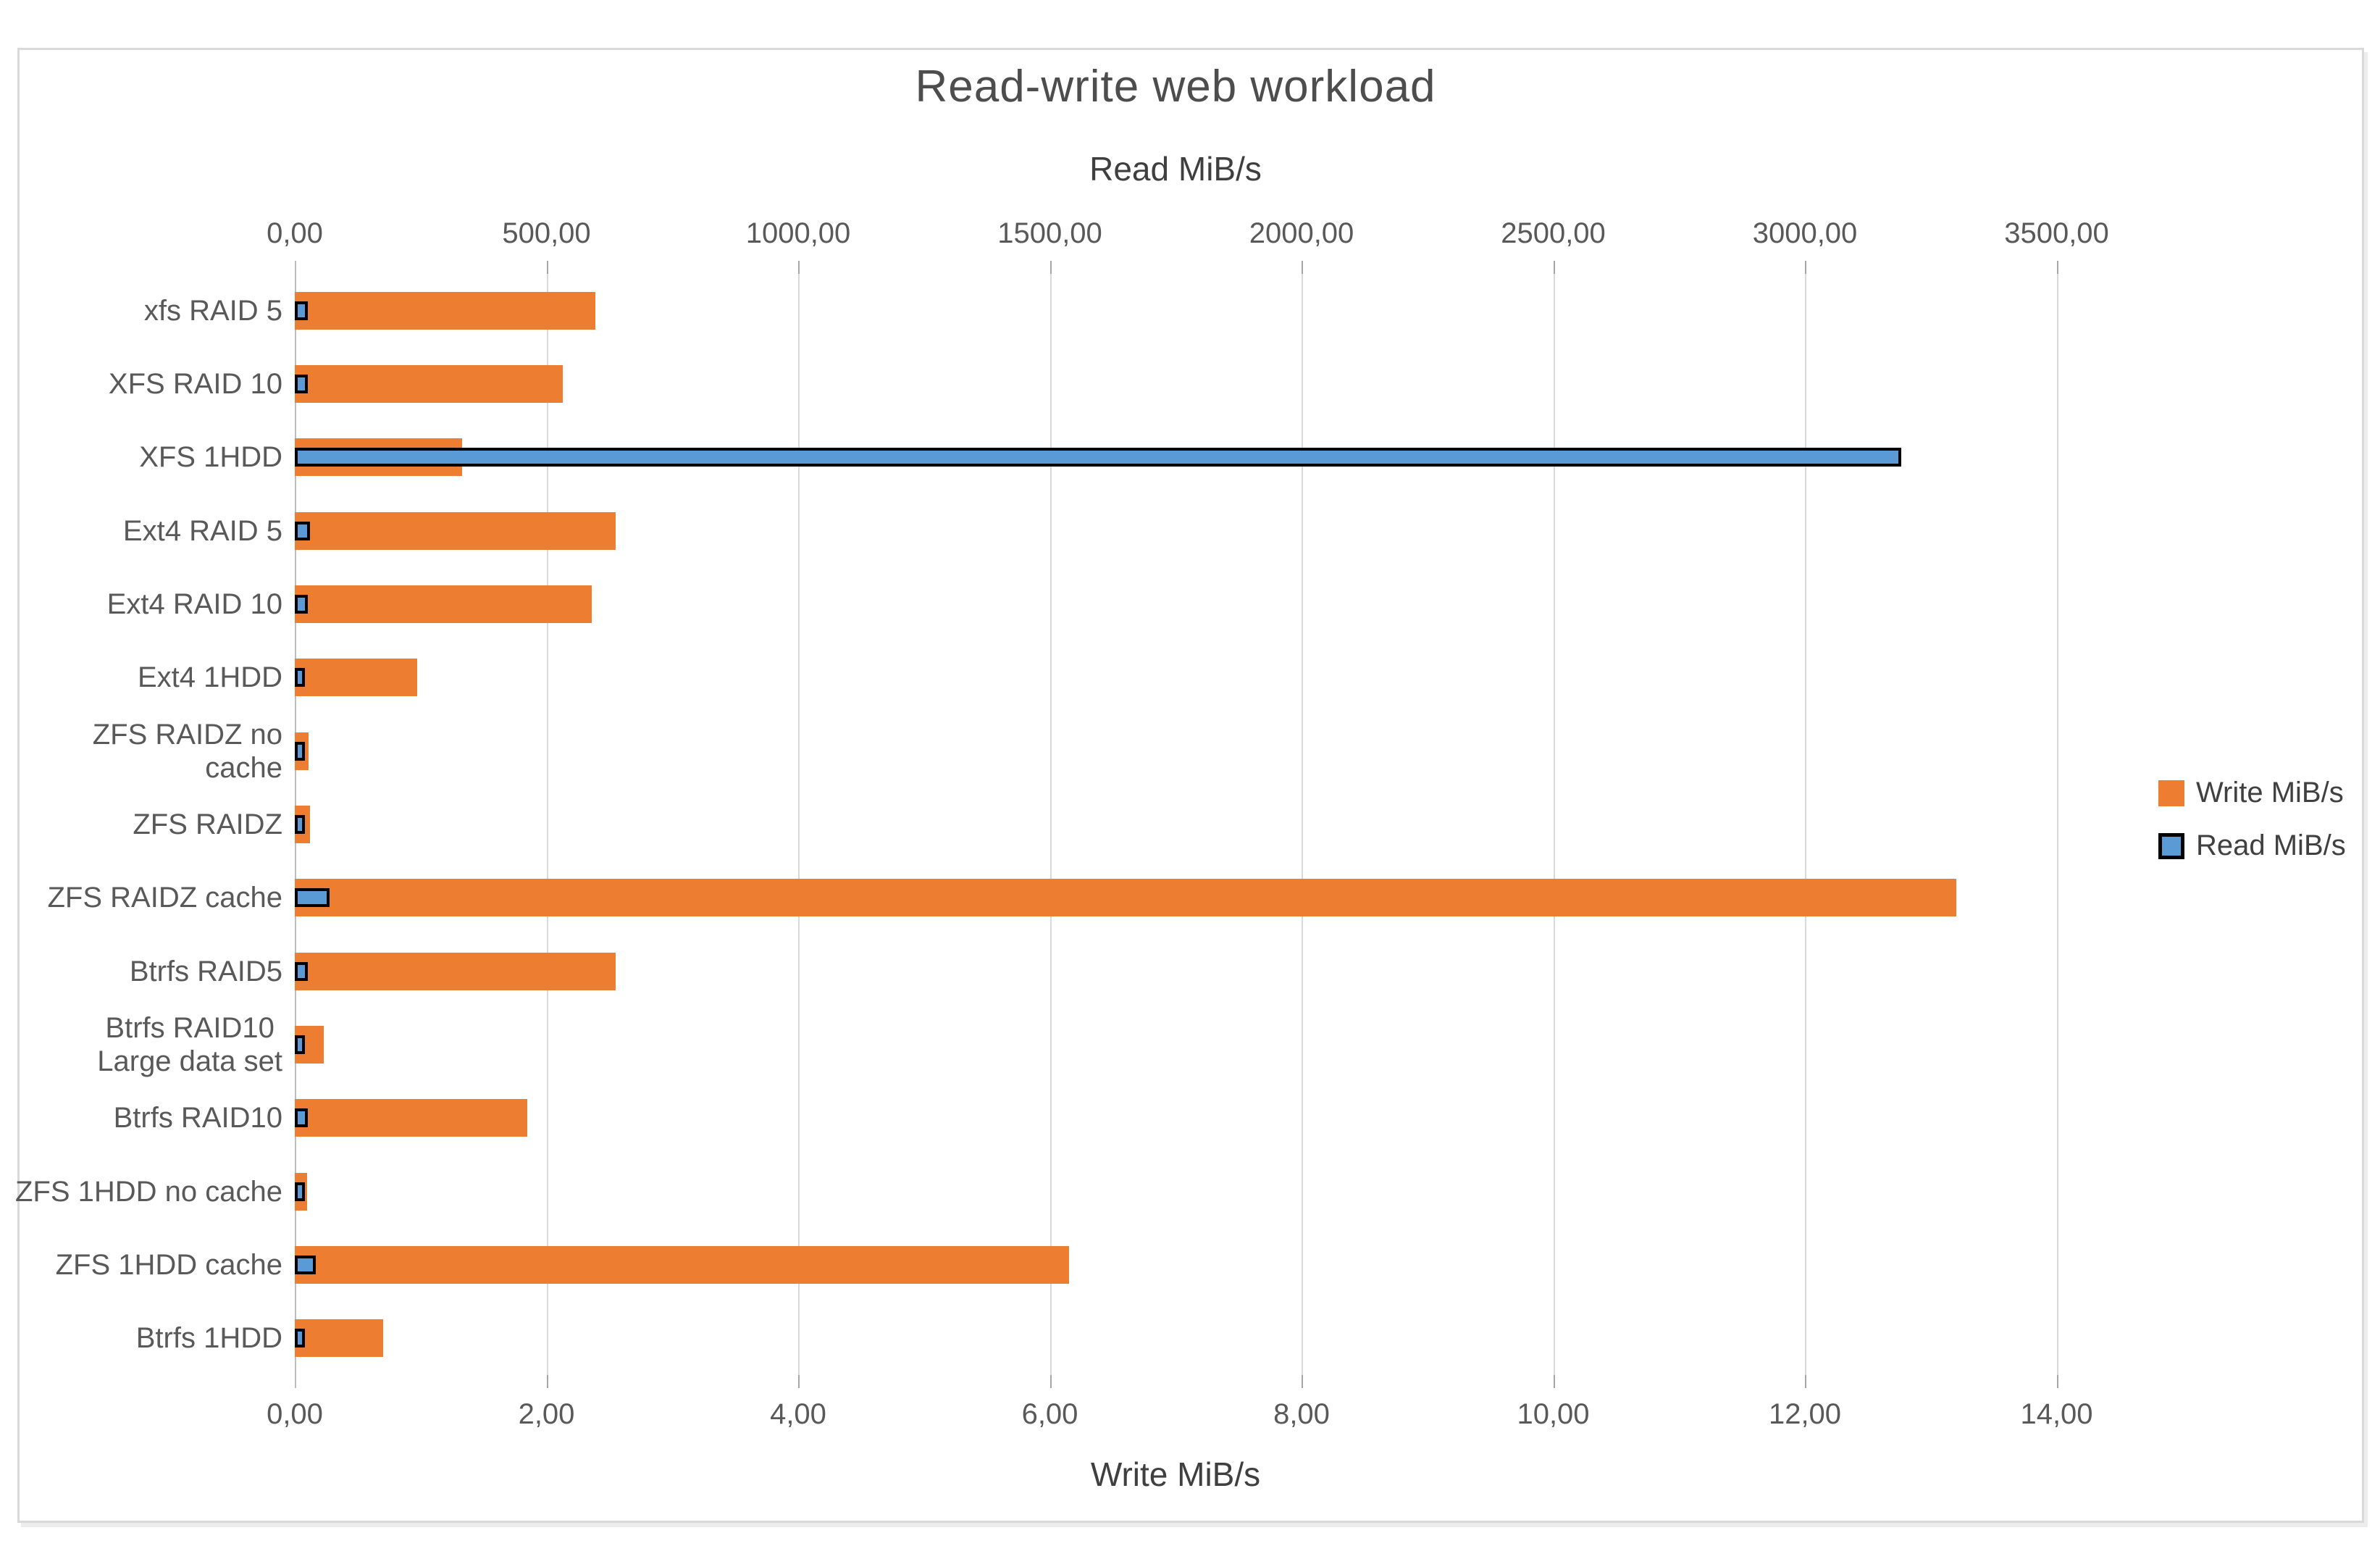 Image resolution: width=2380 pixels, height=1546 pixels. Describe the element at coordinates (197, 1118) in the screenshot. I see `category-label: Btrfs RAID10` at that location.